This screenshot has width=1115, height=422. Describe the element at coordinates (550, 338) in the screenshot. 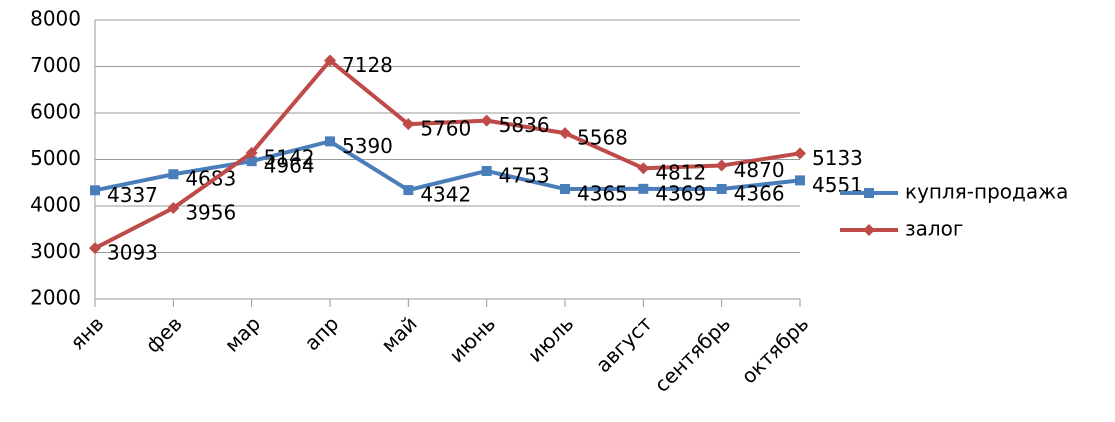

I see `x-tick-label: июль` at that location.